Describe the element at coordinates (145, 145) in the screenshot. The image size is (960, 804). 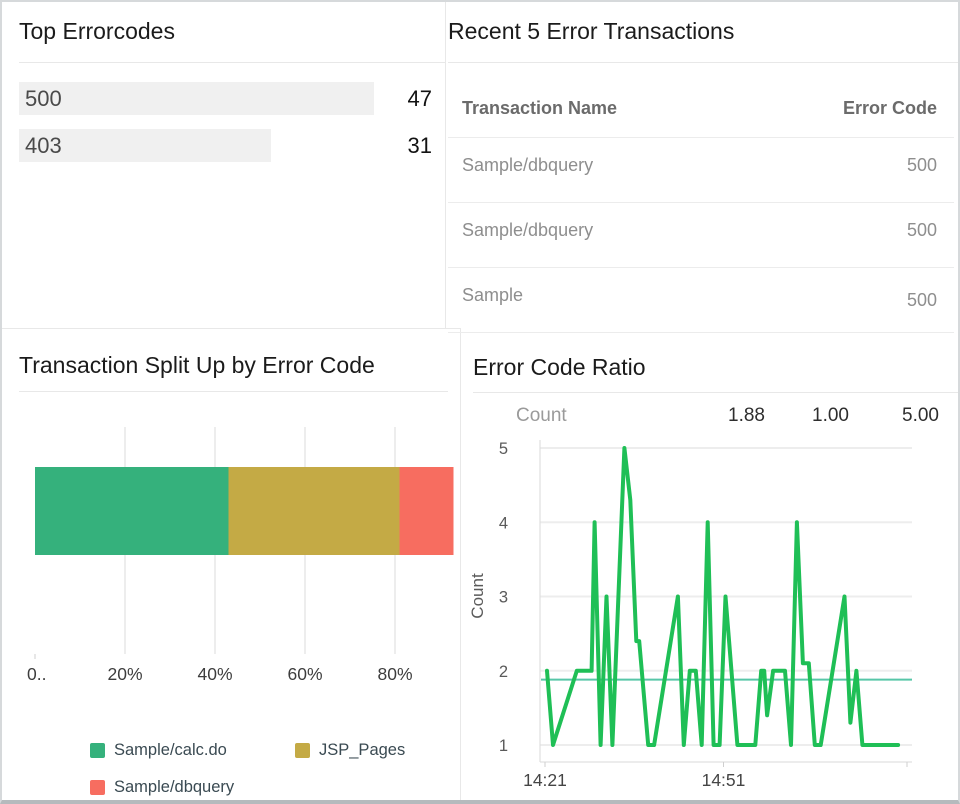
I see `errorcode-bar-row: 403` at that location.